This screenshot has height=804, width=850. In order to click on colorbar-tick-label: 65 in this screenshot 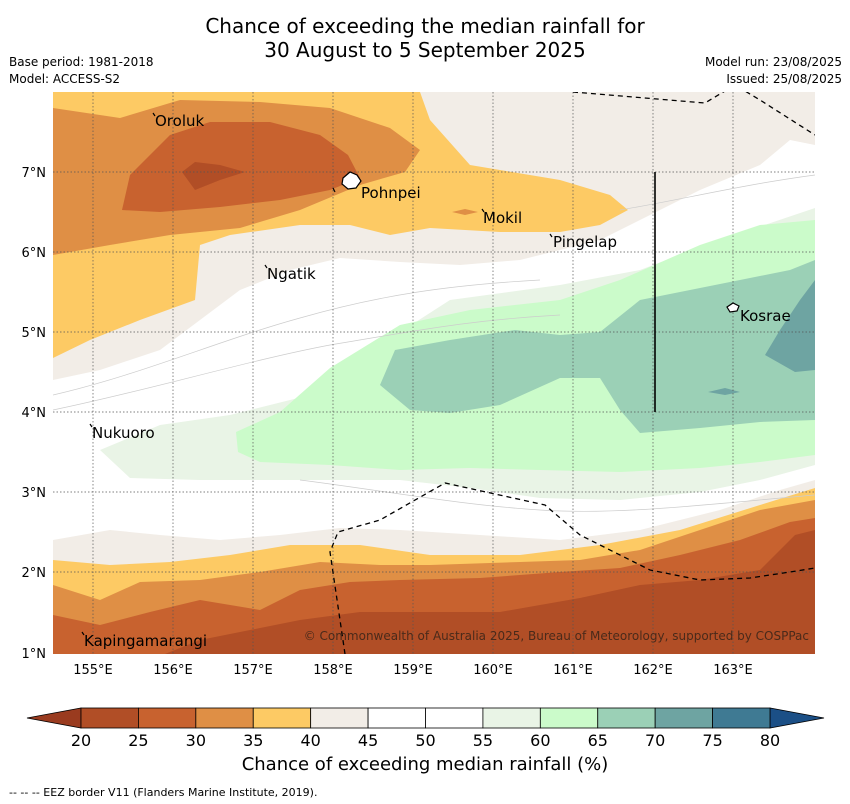, I will do `click(598, 740)`.